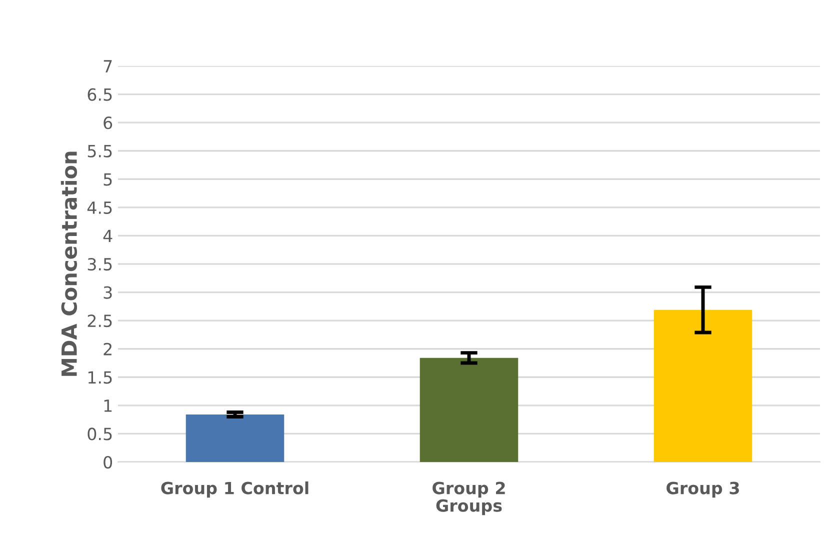  Describe the element at coordinates (468, 490) in the screenshot. I see `x-tick-label: Group 2` at that location.